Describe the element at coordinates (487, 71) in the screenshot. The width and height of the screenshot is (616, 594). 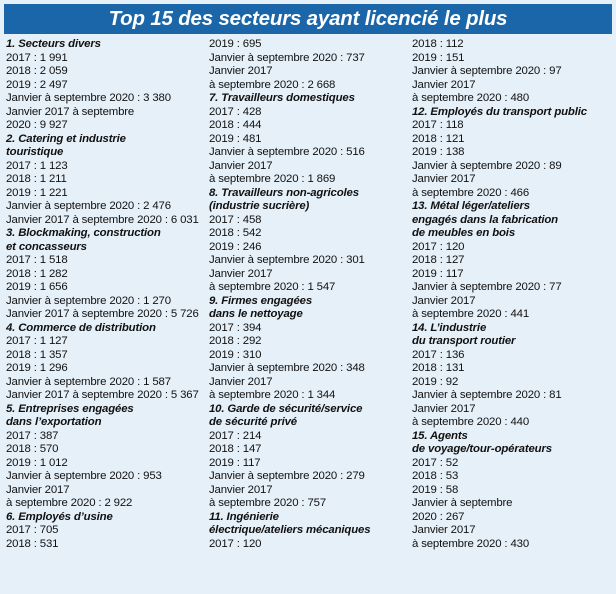
I see `stat-line: Janvier à septembre 2020 : 97` at that location.